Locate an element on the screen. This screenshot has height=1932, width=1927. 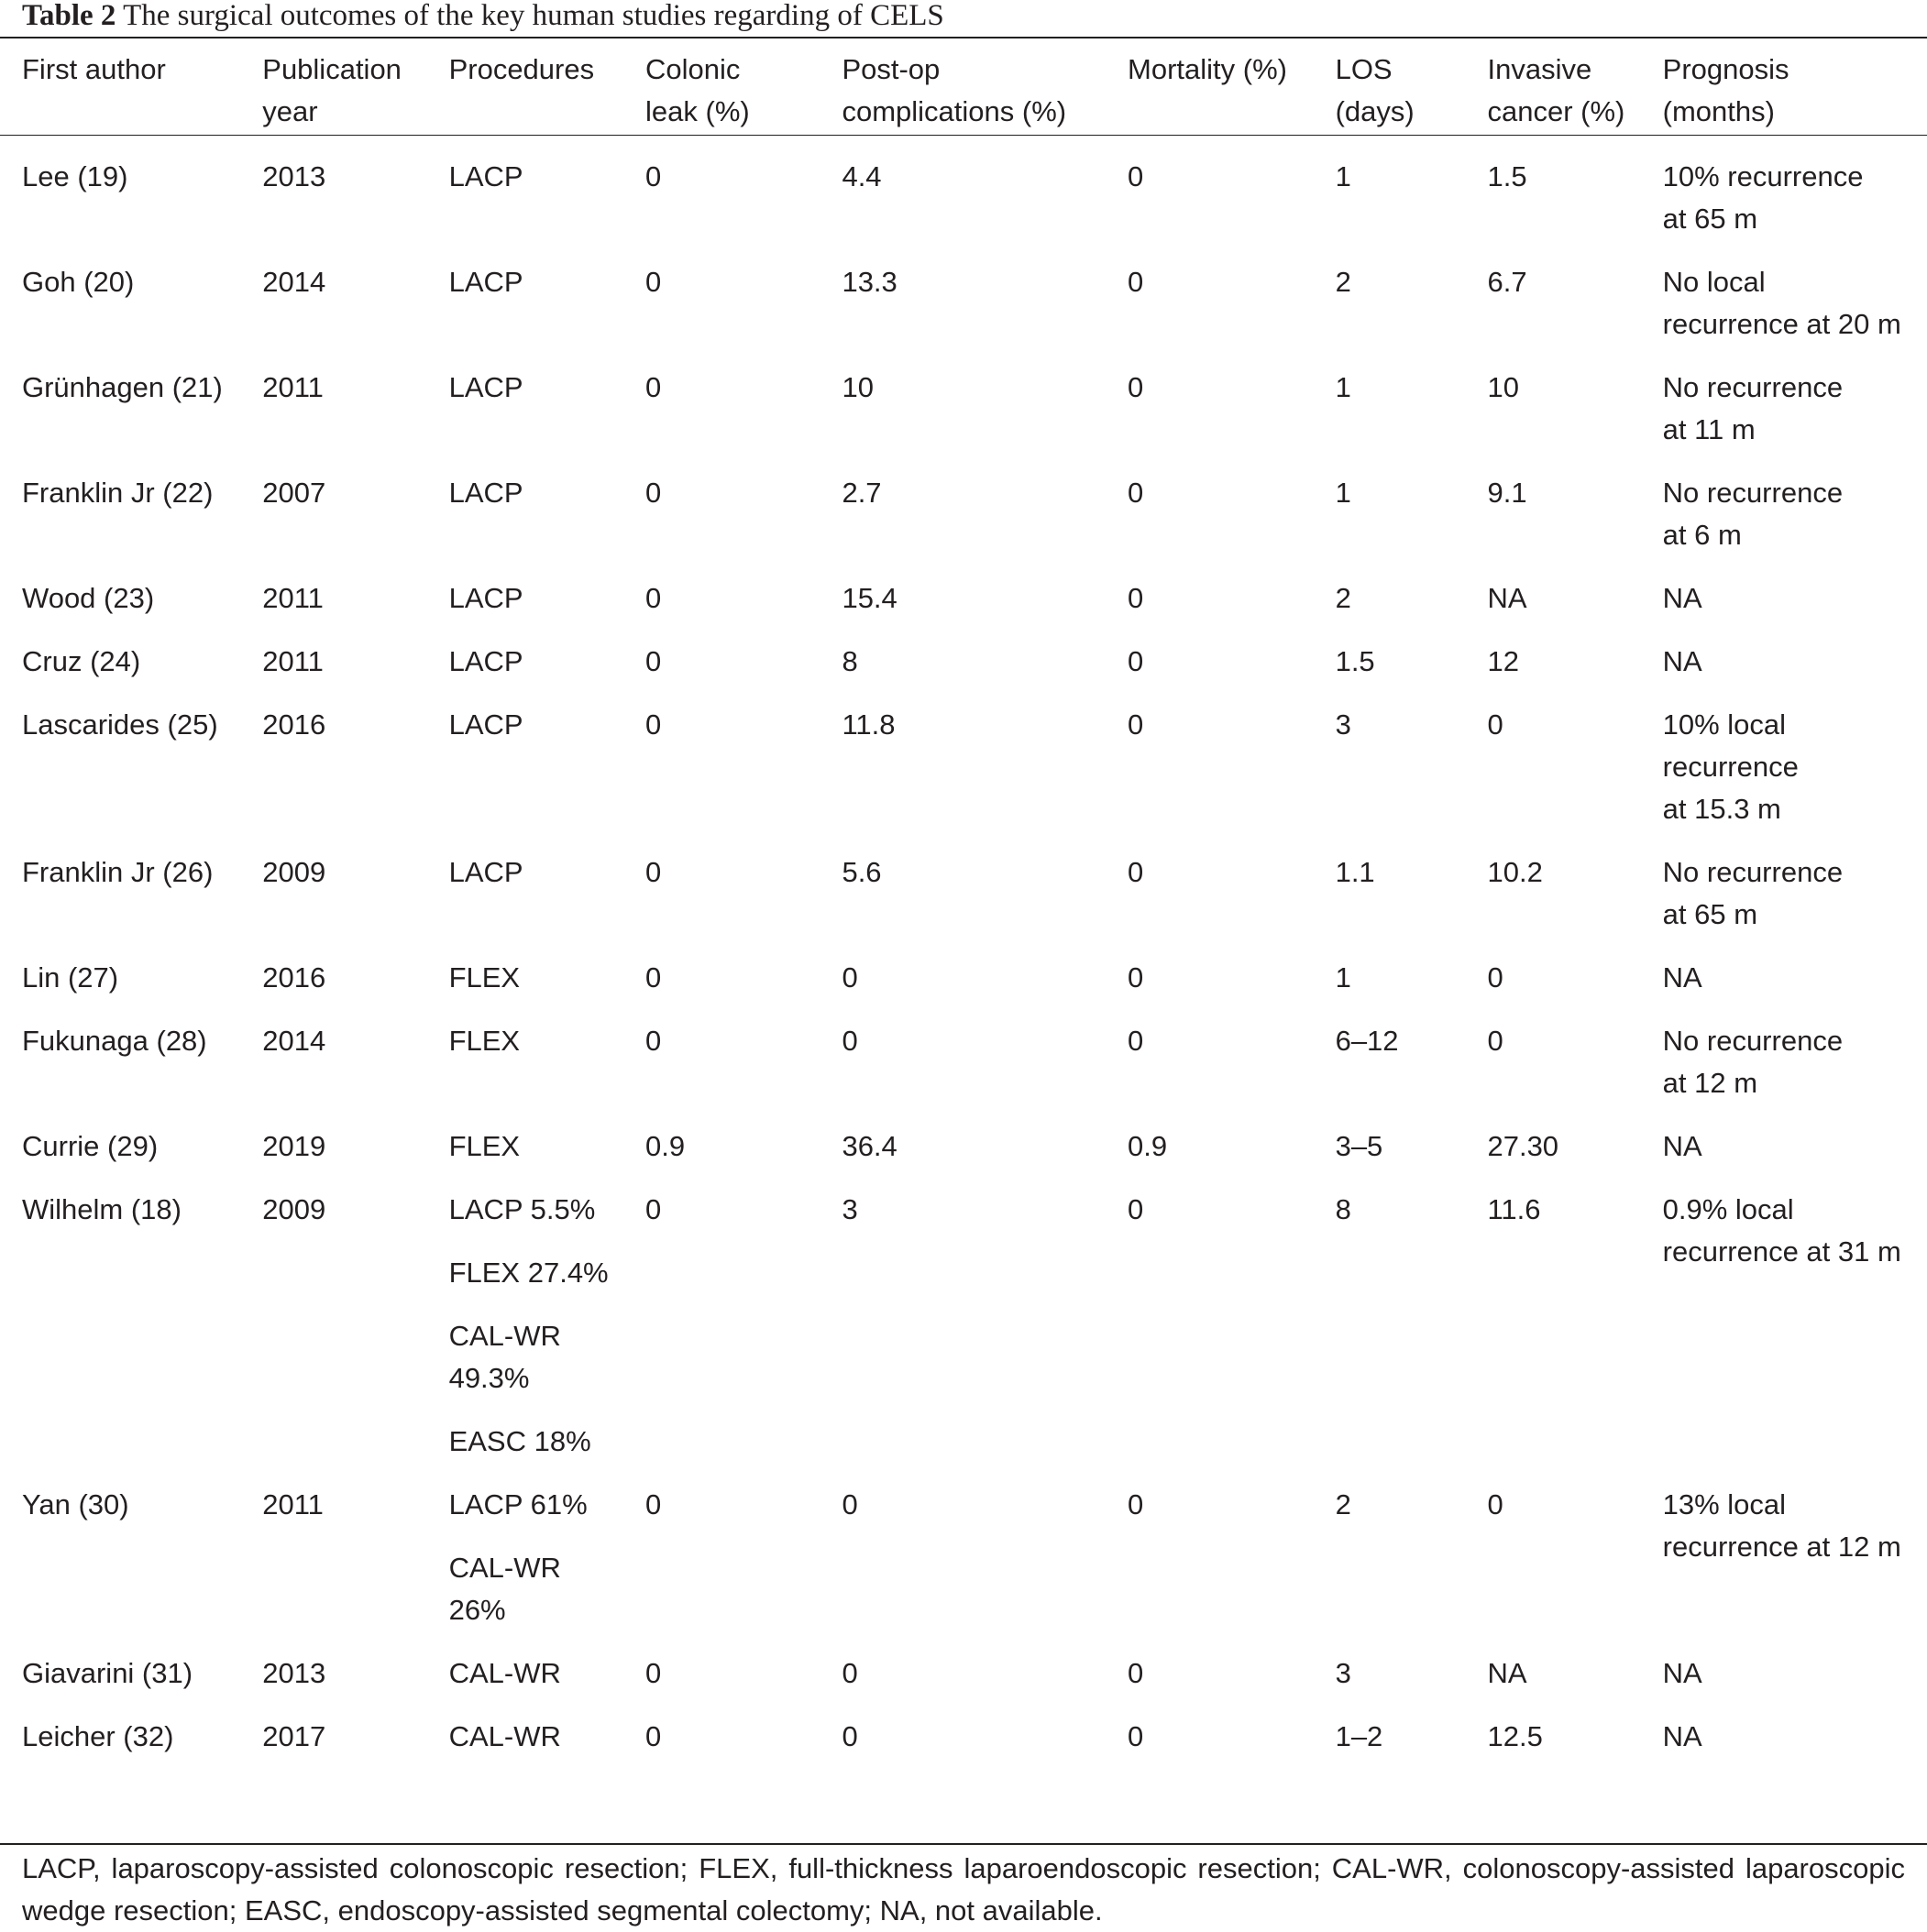
header-first-author: First author is located at coordinates (94, 69).